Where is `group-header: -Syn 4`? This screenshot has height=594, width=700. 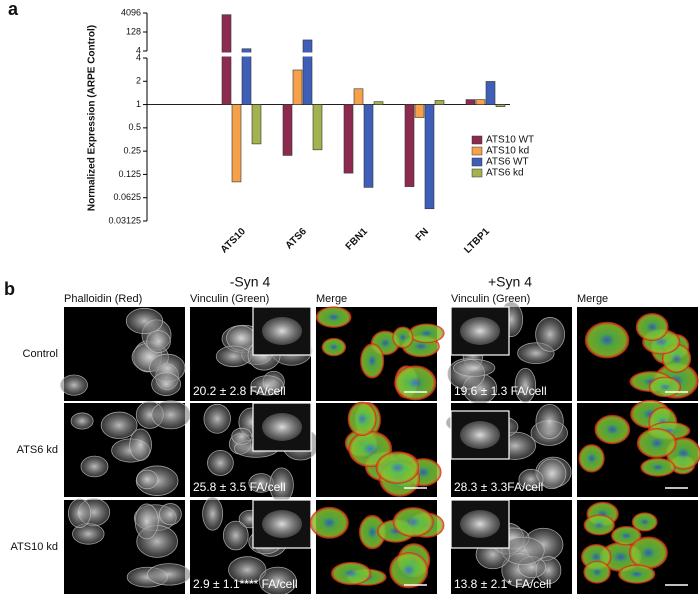
group-header: -Syn 4 is located at coordinates (250, 282).